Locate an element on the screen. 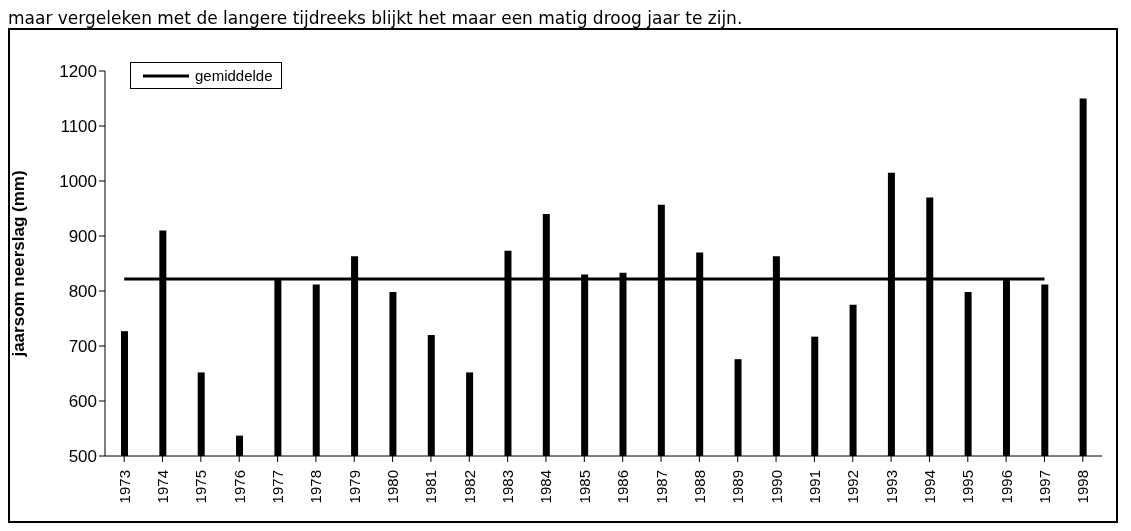  x-tick-label: 1994 is located at coordinates (929, 487).